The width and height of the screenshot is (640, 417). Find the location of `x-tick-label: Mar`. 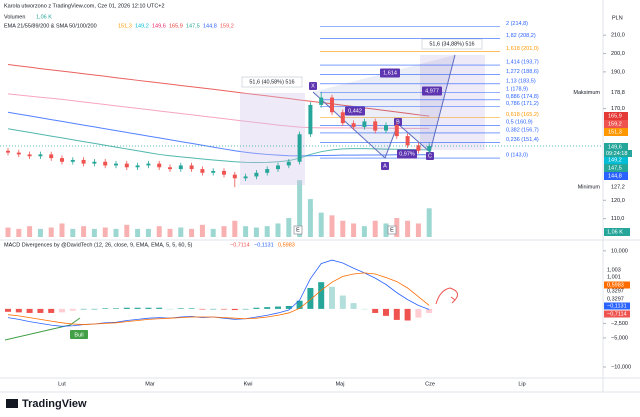

x-tick-label: Mar is located at coordinates (150, 384).